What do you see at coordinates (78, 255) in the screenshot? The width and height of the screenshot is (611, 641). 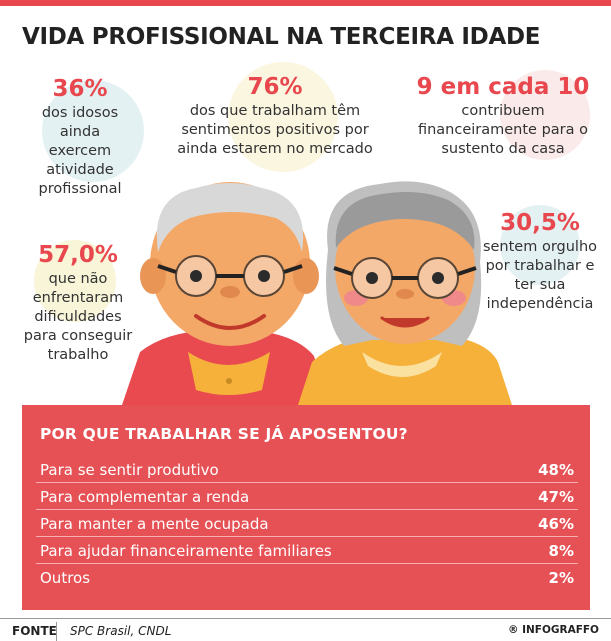 I see `stat-value: 57,0%` at bounding box center [78, 255].